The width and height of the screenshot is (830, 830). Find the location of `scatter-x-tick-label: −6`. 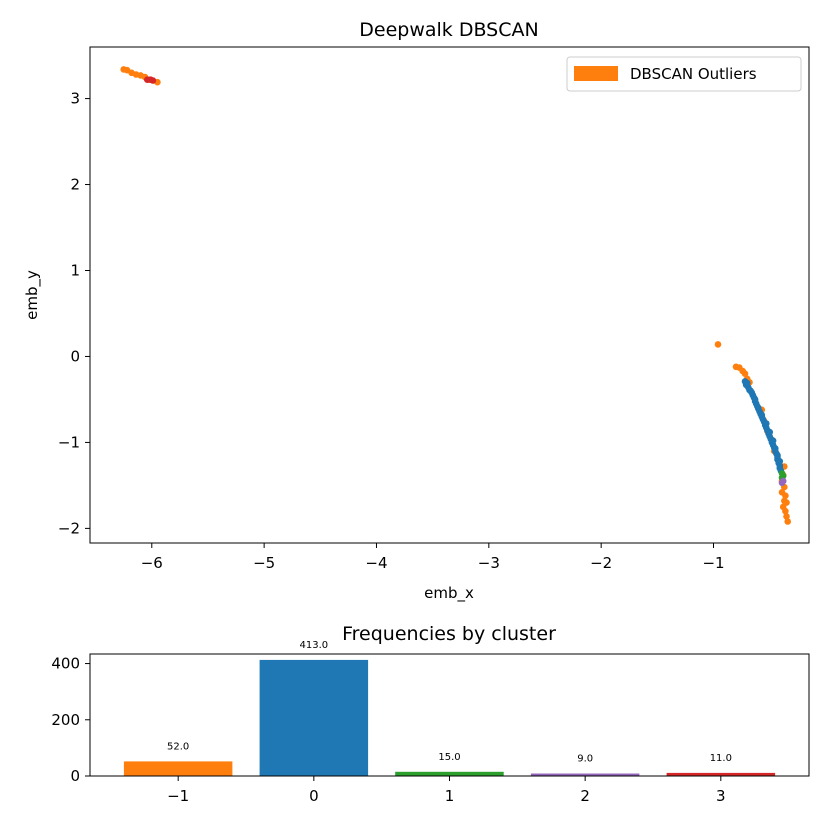

scatter-x-tick-label: −6 is located at coordinates (152, 563).